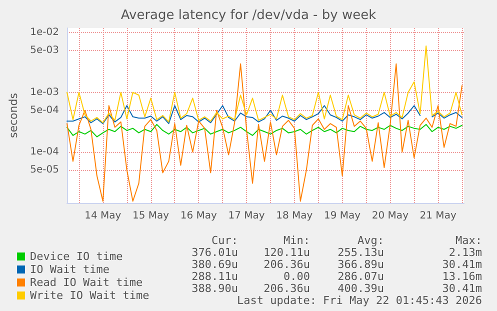 This screenshot has width=497, height=311. I want to click on legend-label: IO Wait time, so click(70, 269).